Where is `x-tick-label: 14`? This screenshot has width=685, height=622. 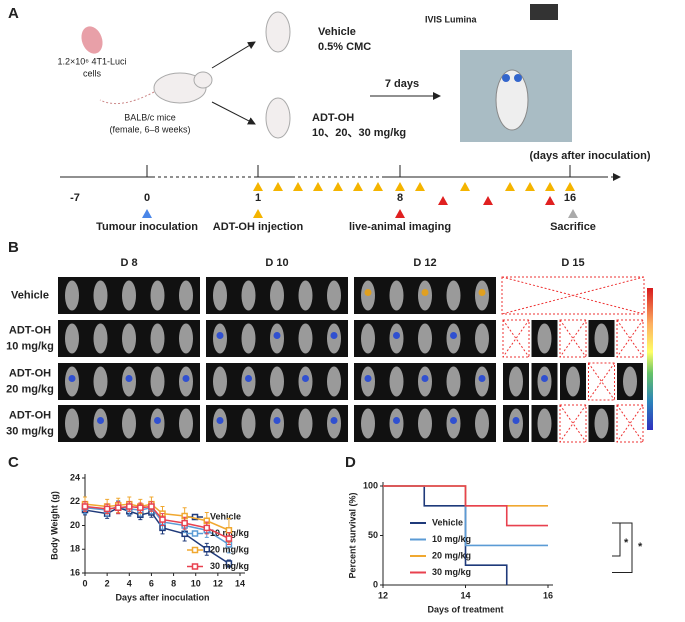
x-tick-label: 14 is located at coordinates (465, 595).